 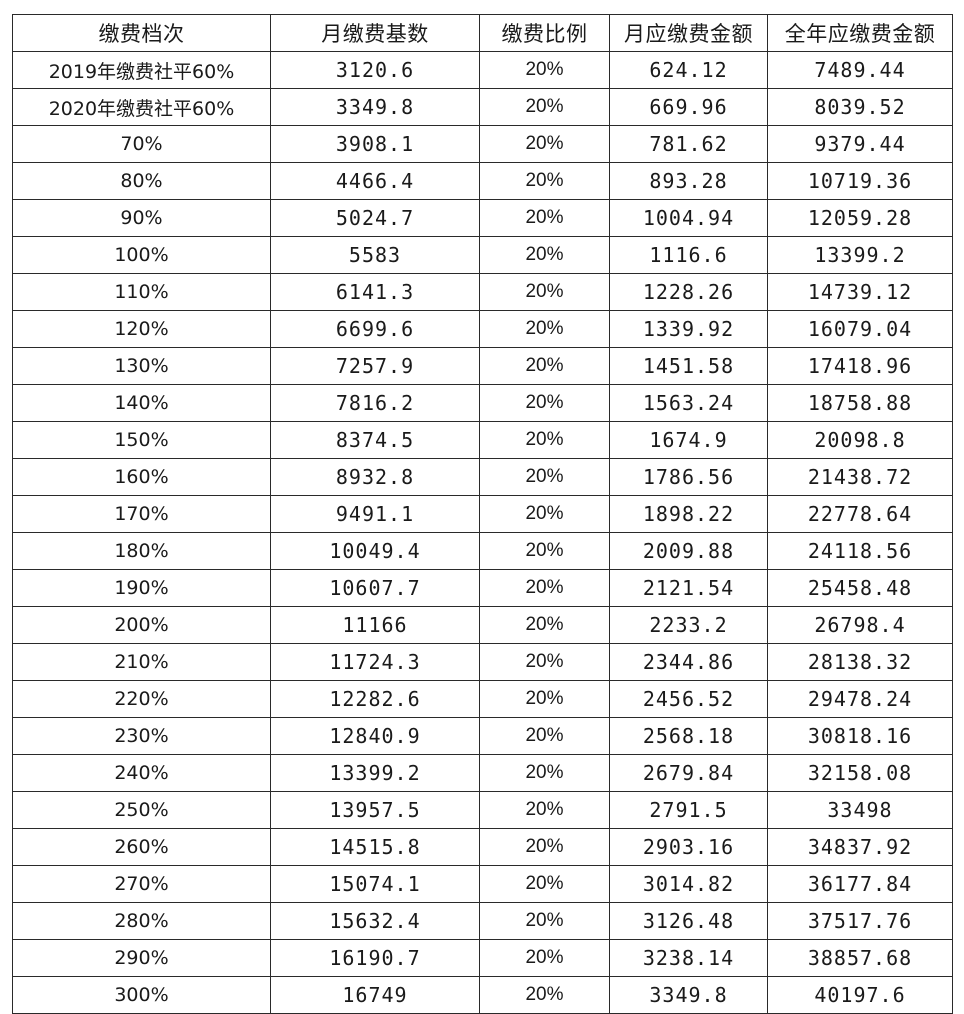 I want to click on cell-annual-amount: 25458.48, so click(x=860, y=588).